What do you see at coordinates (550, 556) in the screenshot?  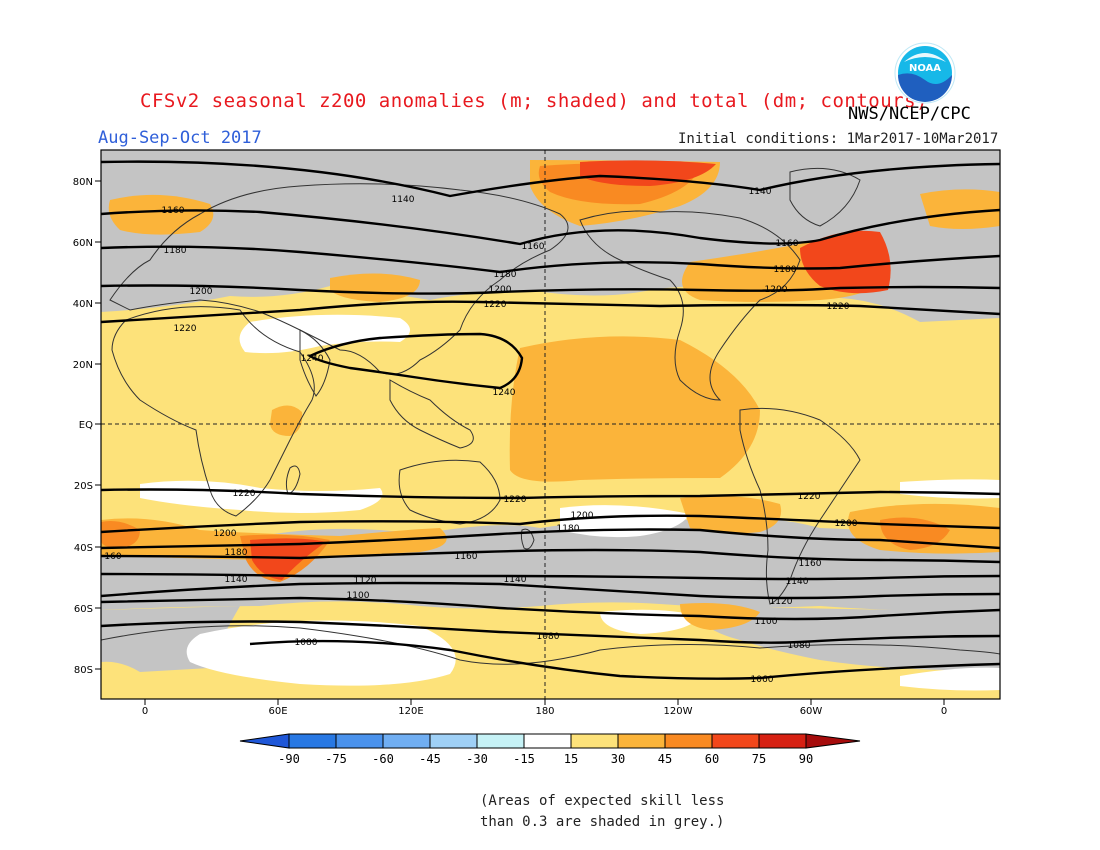 I see `contour-1160-south` at bounding box center [550, 556].